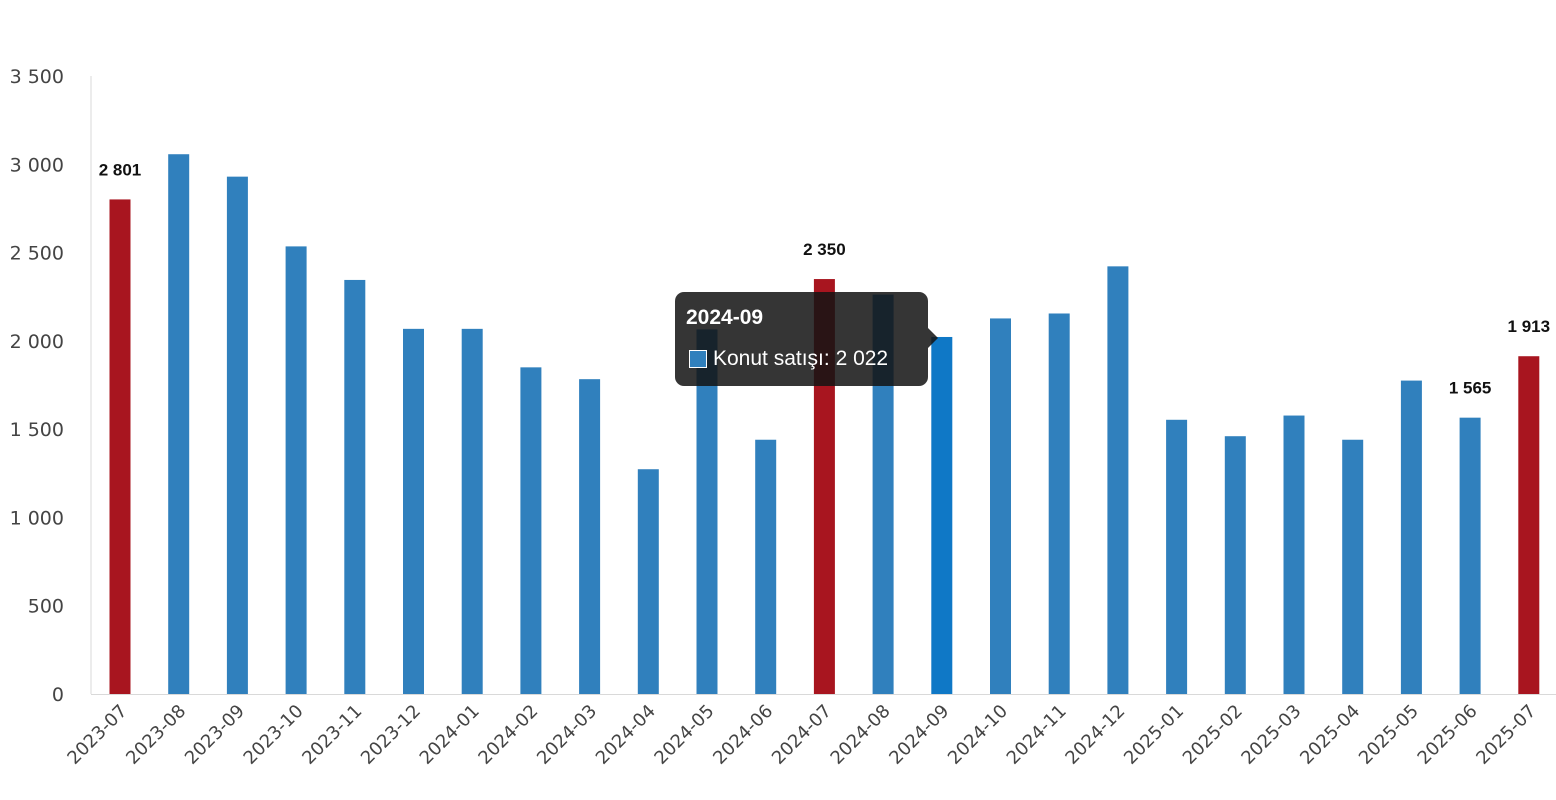  I want to click on y-tick-label: 500, so click(46, 607).